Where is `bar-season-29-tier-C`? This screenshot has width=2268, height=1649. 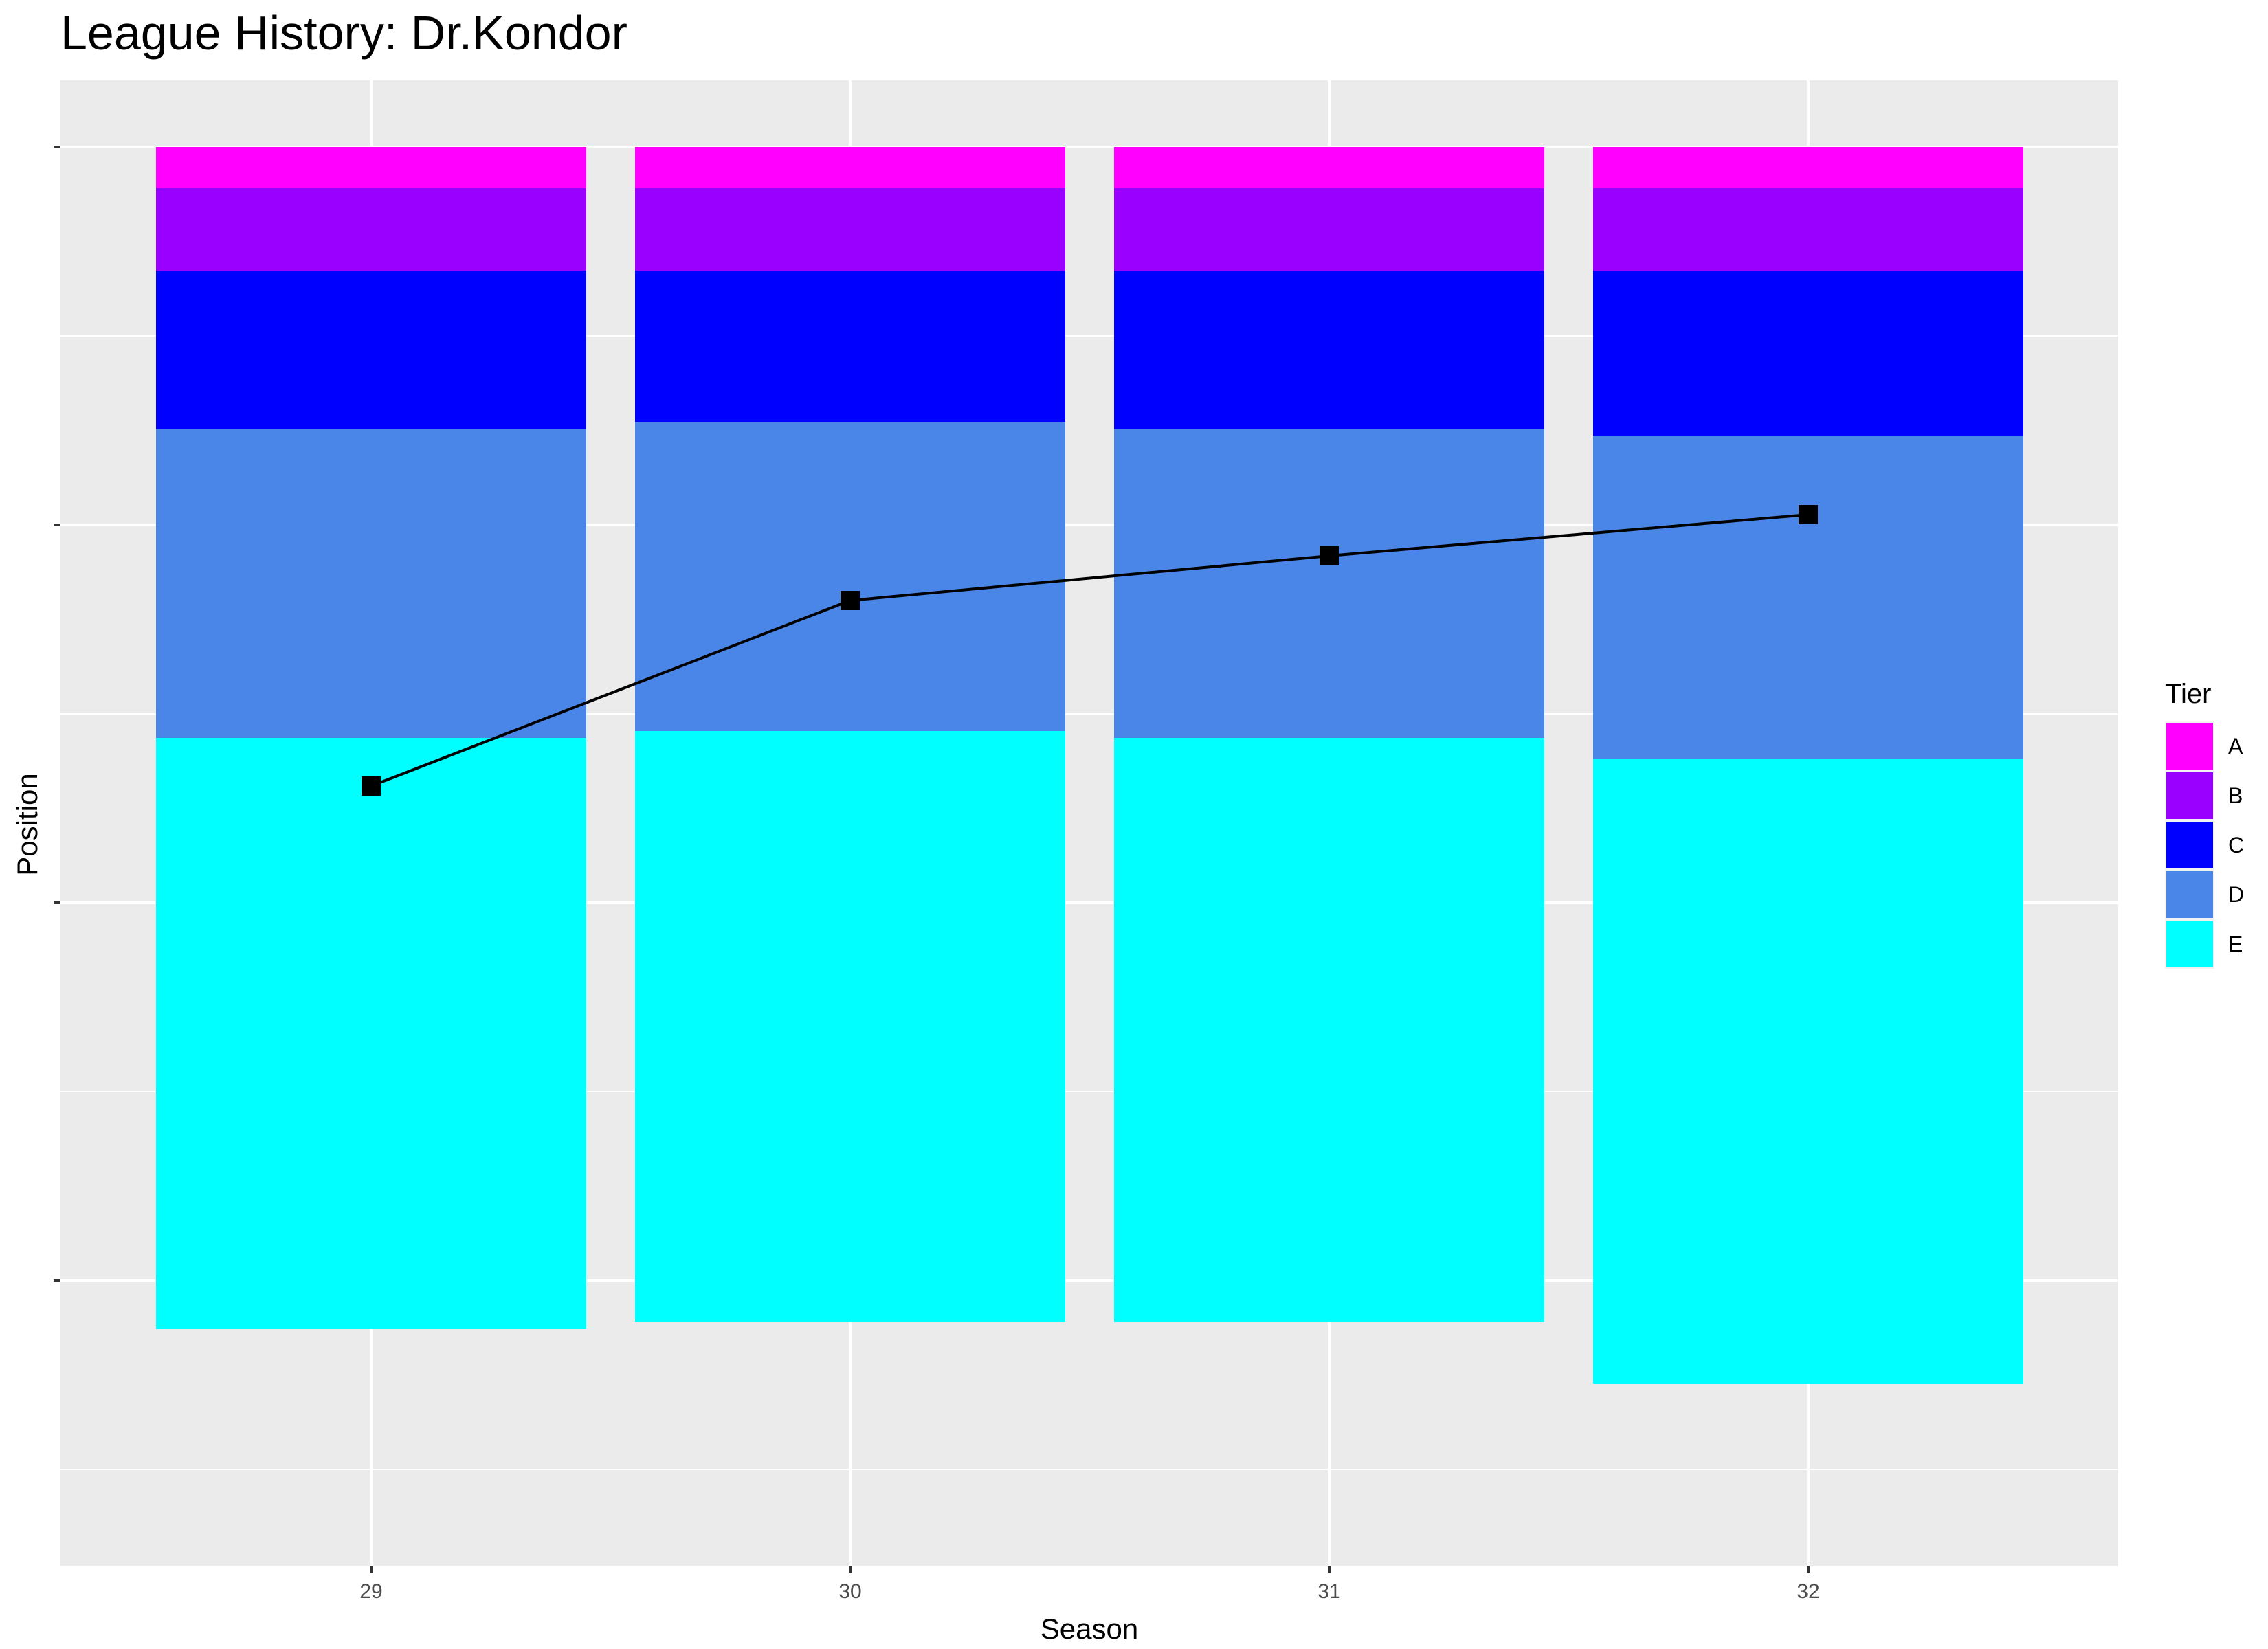 bar-season-29-tier-C is located at coordinates (371, 350).